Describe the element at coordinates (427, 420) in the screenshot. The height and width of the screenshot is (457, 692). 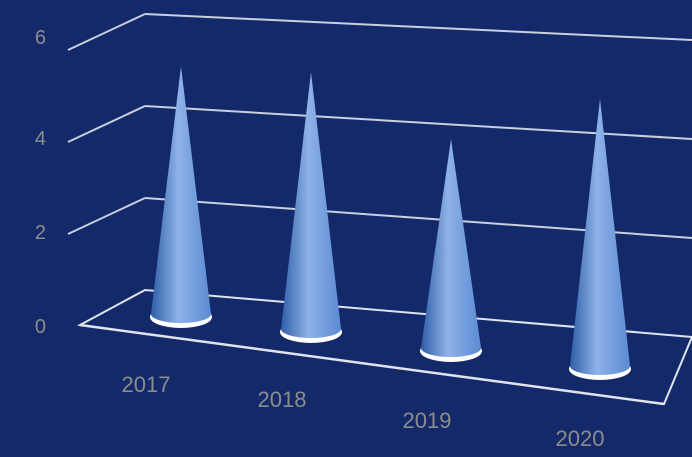
I see `x-category-label: 2019` at that location.